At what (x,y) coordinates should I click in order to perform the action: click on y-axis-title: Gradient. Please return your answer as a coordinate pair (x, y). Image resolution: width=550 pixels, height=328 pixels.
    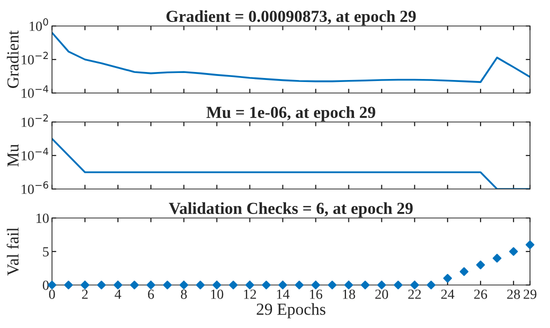
    Looking at the image, I should click on (12, 59).